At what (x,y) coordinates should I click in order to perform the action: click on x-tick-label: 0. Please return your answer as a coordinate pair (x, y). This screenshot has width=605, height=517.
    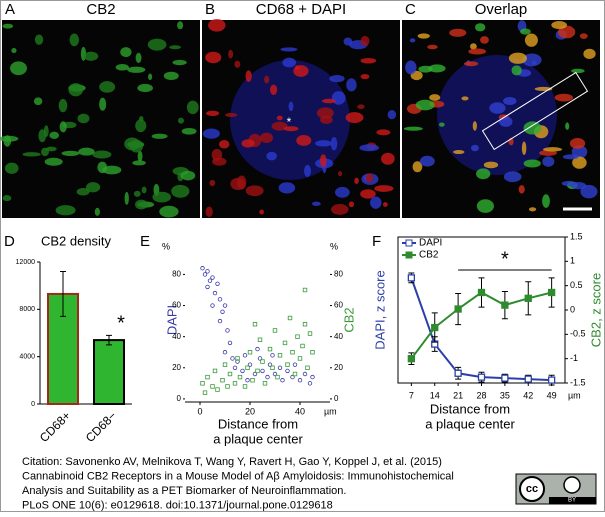
    Looking at the image, I should click on (199, 411).